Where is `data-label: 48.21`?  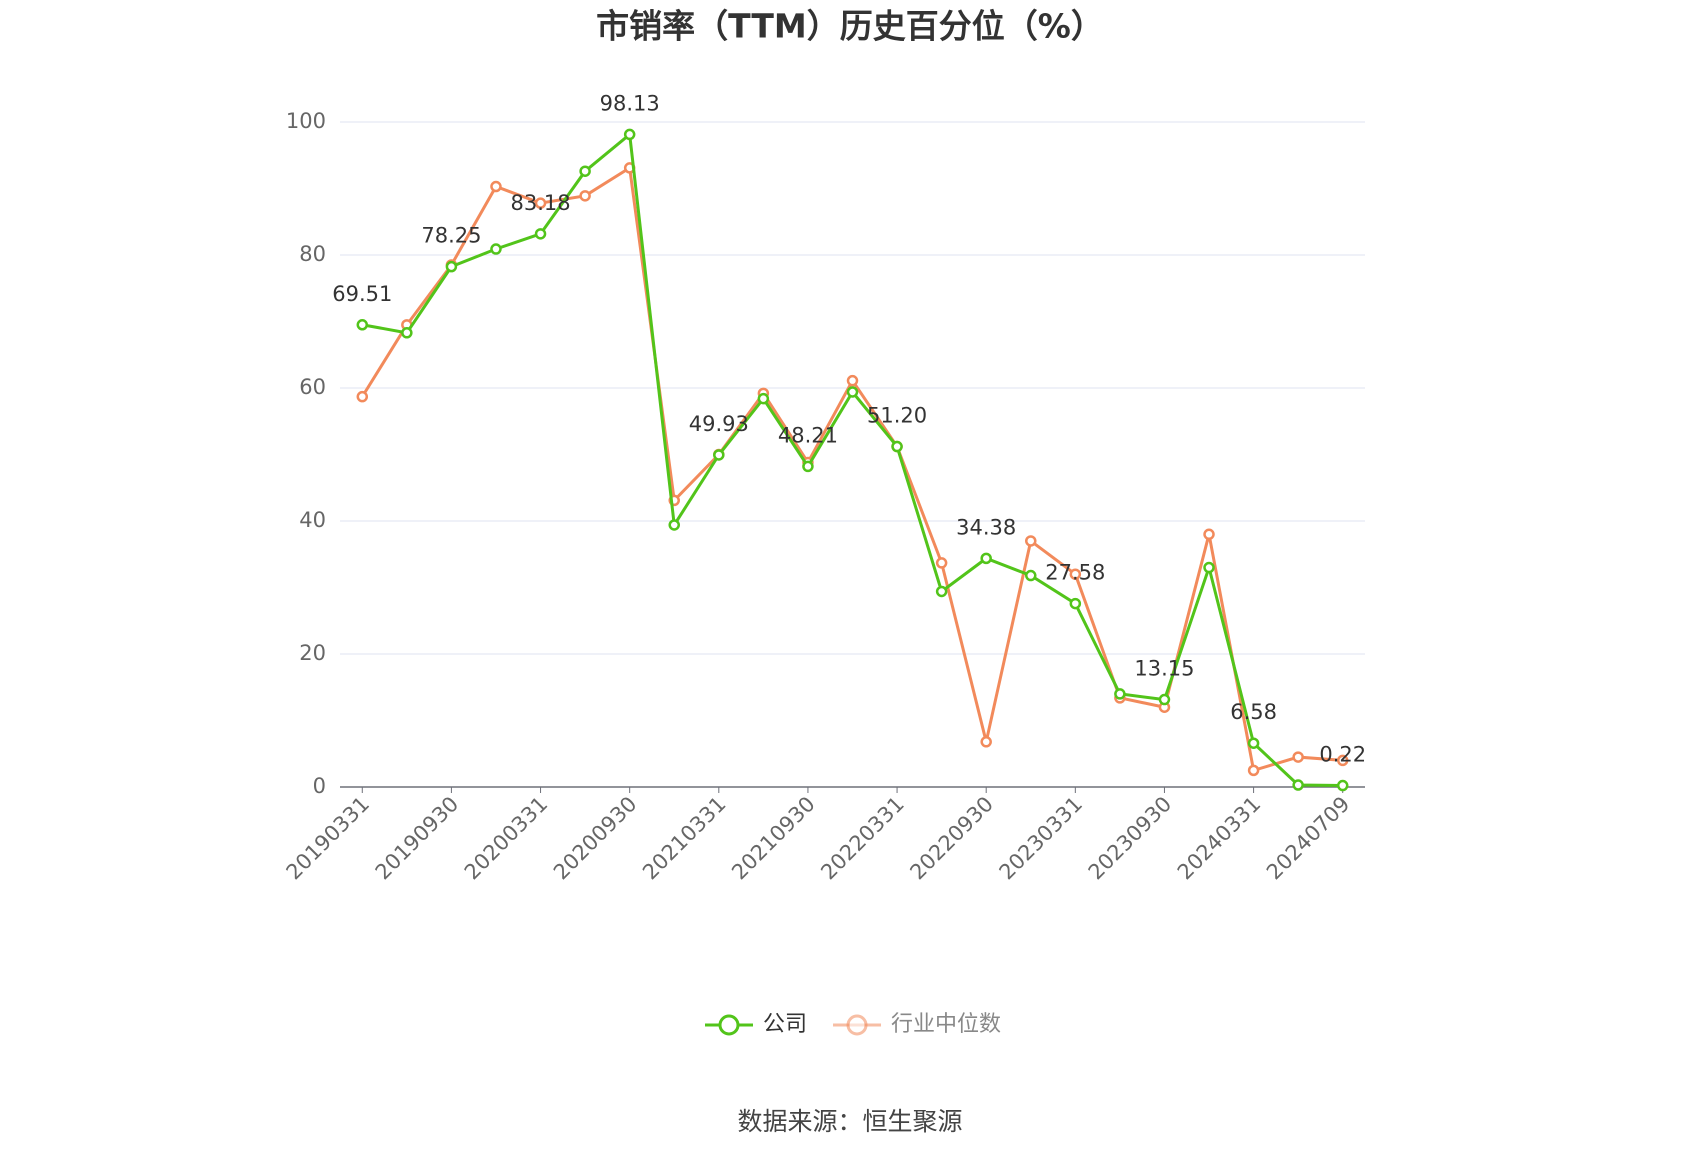
data-label: 48.21 is located at coordinates (808, 435).